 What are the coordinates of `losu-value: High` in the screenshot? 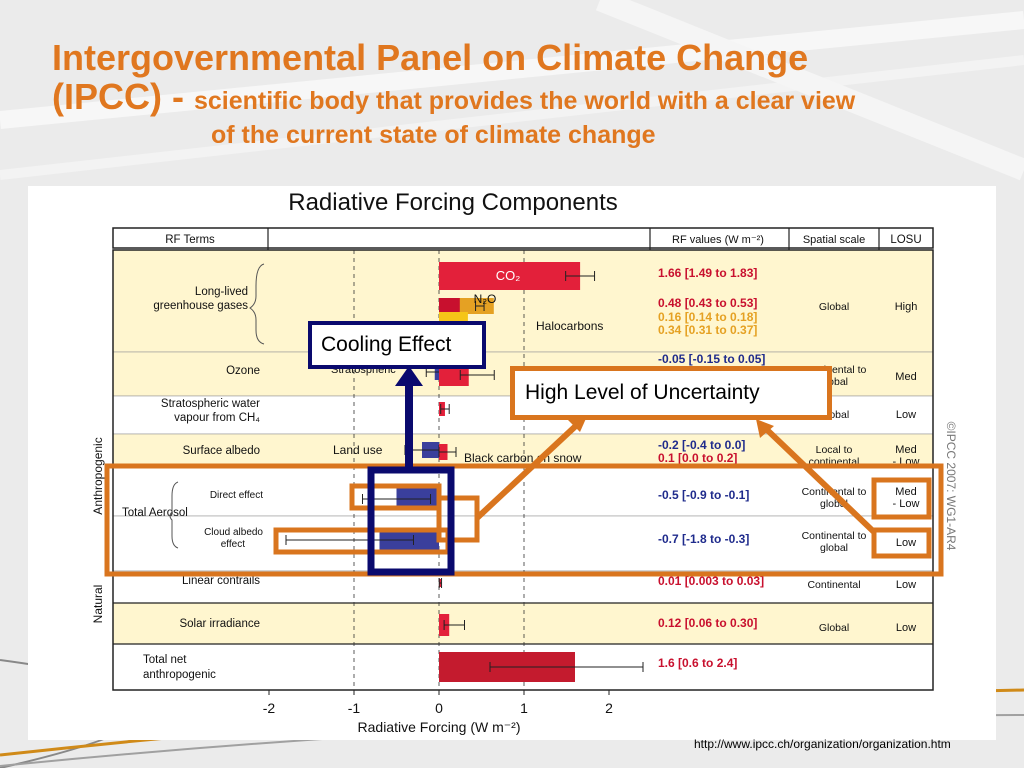 It's located at (906, 307).